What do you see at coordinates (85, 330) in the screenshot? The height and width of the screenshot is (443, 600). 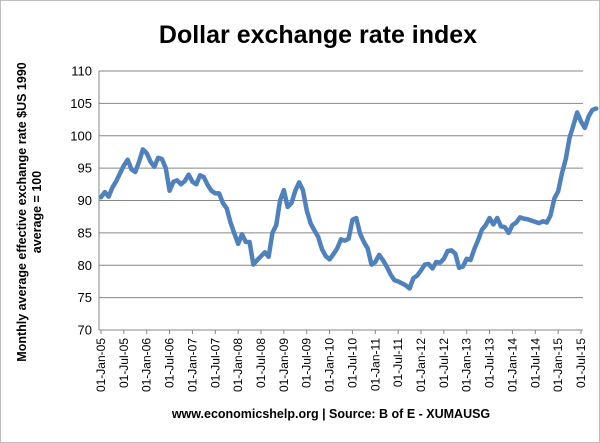 I see `y-tick-label: 70` at bounding box center [85, 330].